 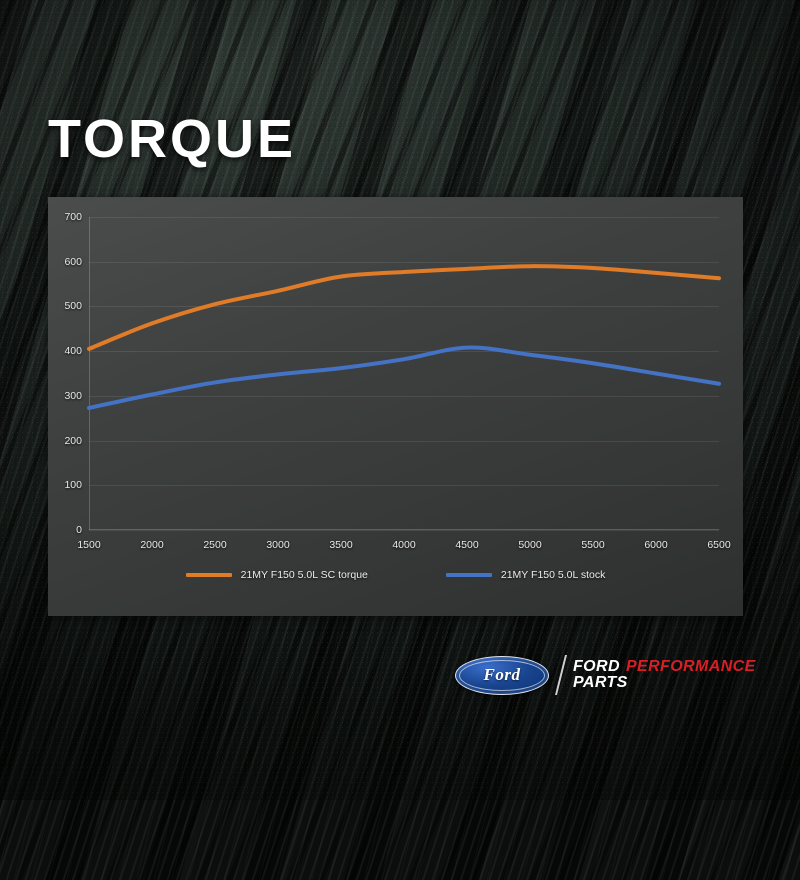 What do you see at coordinates (89, 545) in the screenshot?
I see `x-tick-label: 1500` at bounding box center [89, 545].